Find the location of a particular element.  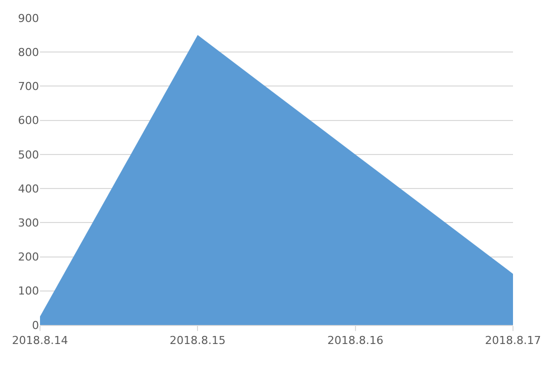

y-tick-label: 800 is located at coordinates (28, 52).